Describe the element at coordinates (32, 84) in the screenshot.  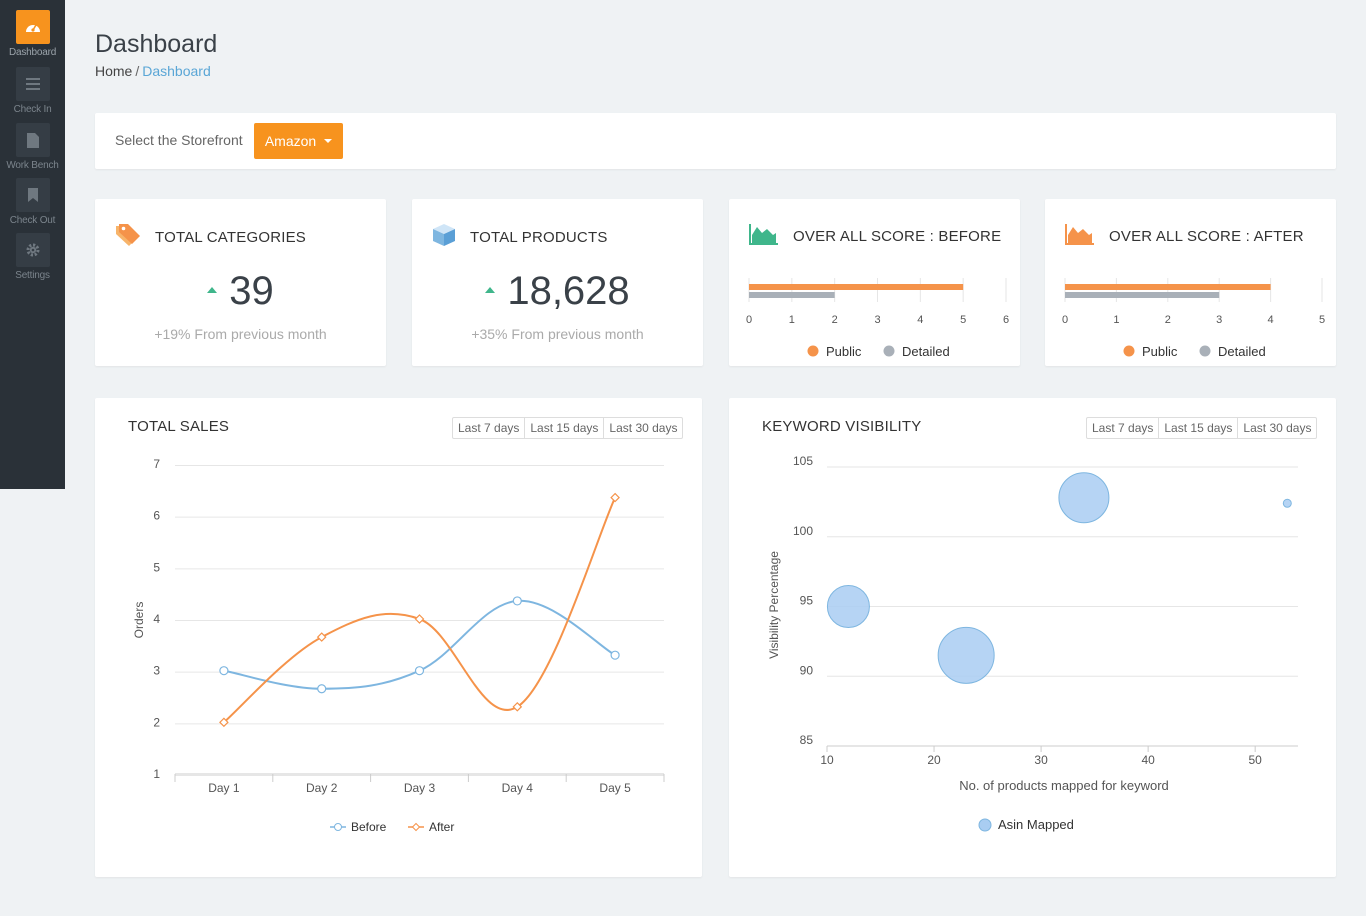
I see `list-icon` at that location.